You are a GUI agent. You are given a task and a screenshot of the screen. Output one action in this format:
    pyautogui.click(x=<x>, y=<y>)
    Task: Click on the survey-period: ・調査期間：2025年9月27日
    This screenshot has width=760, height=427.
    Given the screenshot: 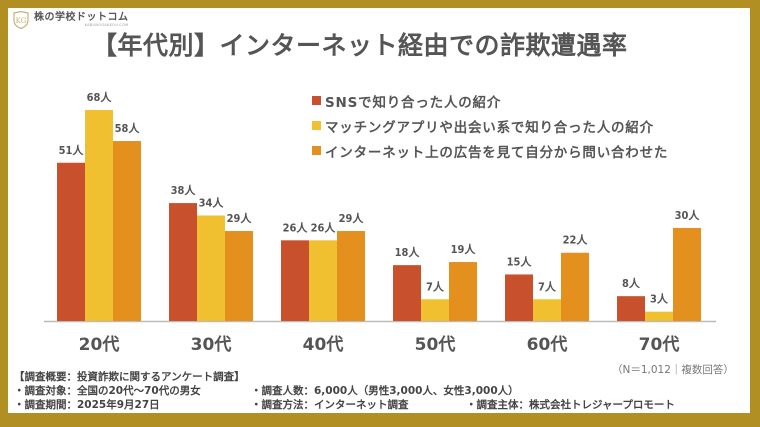 What is the action you would take?
    pyautogui.click(x=87, y=405)
    